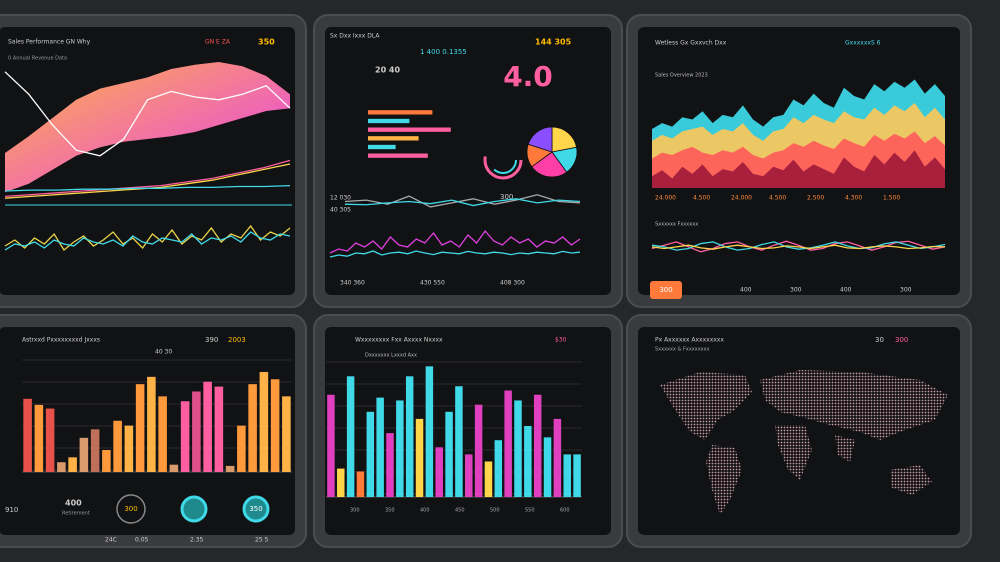 The width and height of the screenshot is (1000, 562). What do you see at coordinates (142, 540) in the screenshot?
I see `label: 0.05` at bounding box center [142, 540].